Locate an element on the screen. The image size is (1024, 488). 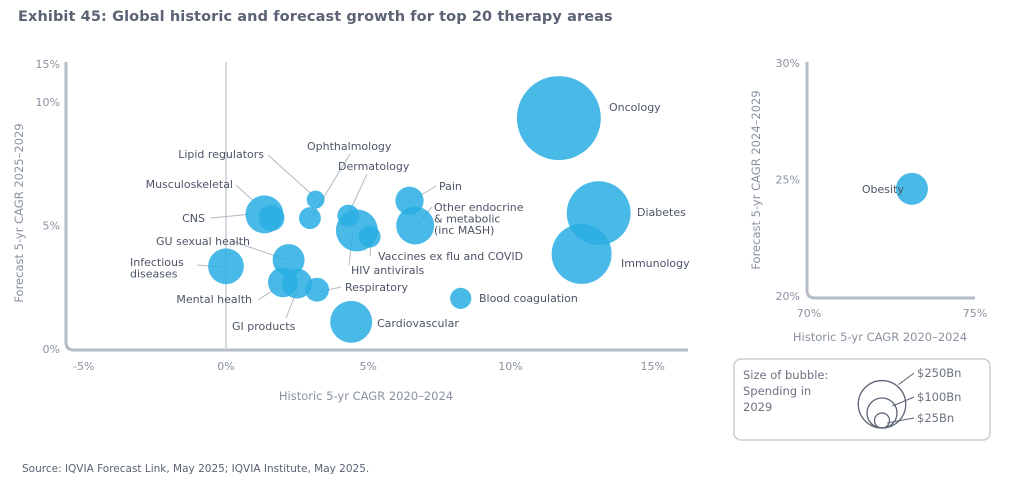
legend-box is located at coordinates (862, 399).